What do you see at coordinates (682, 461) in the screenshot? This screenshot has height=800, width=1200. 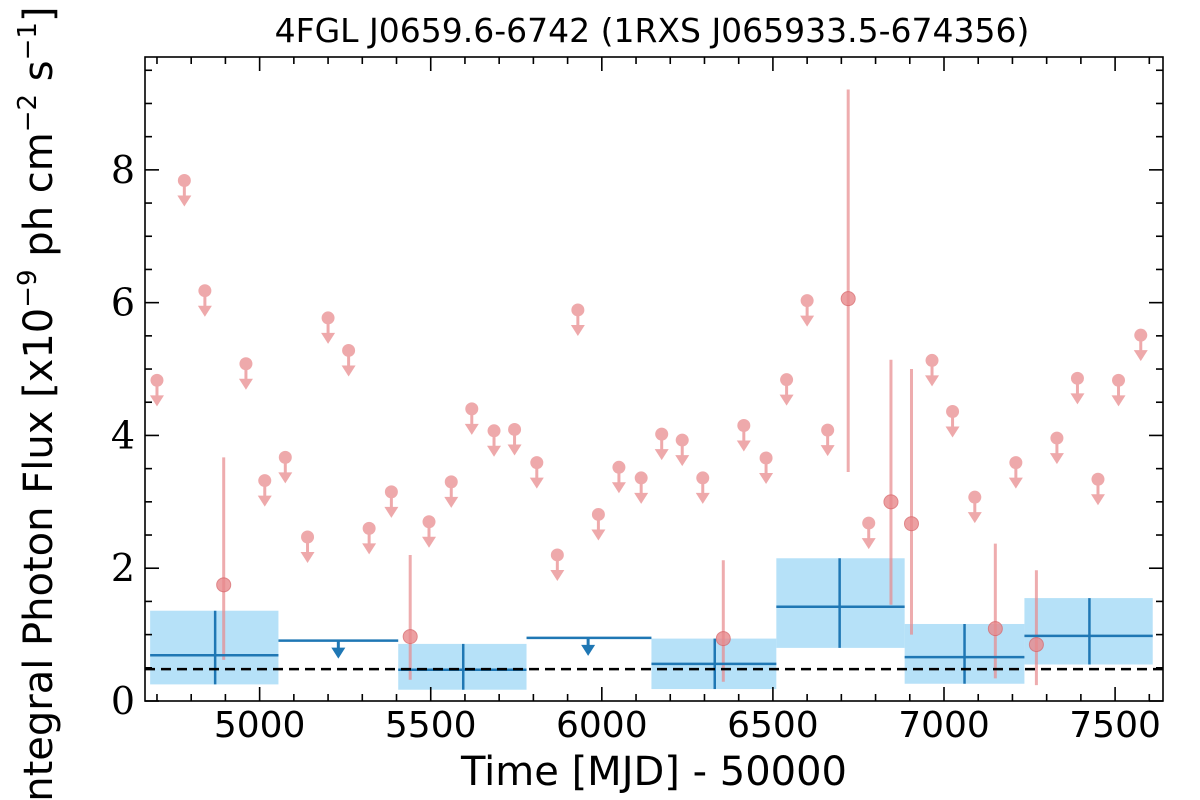 I see `monthly-upper-limit-24-head` at bounding box center [682, 461].